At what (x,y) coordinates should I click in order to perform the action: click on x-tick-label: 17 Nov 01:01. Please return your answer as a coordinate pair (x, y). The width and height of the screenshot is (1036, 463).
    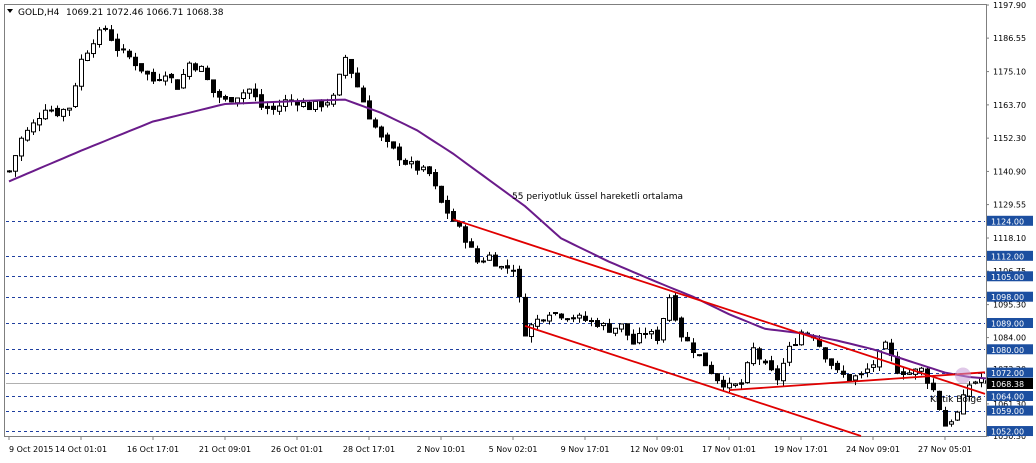
    Looking at the image, I should click on (729, 449).